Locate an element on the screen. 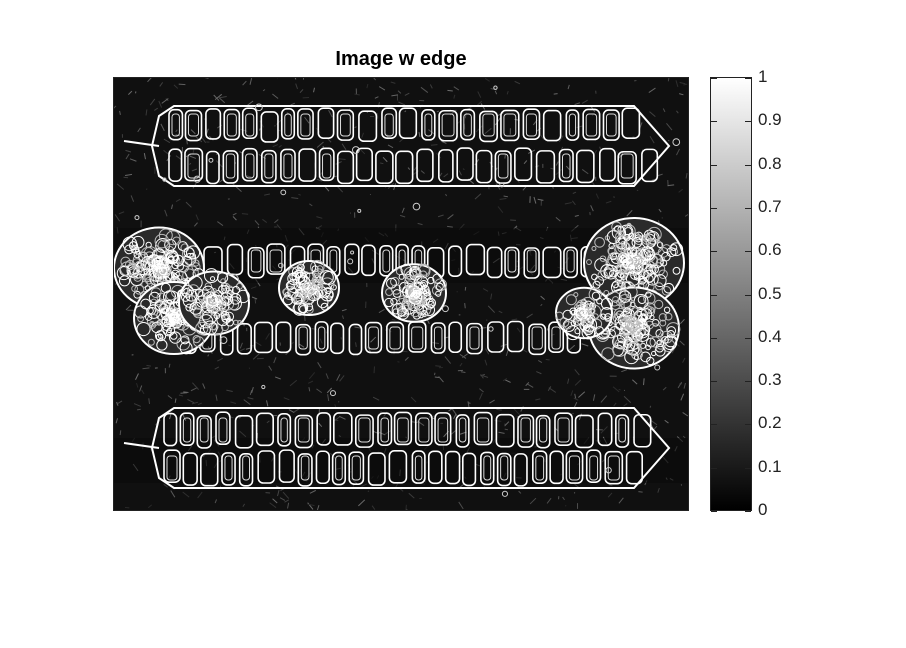  colorbar is located at coordinates (731, 294).